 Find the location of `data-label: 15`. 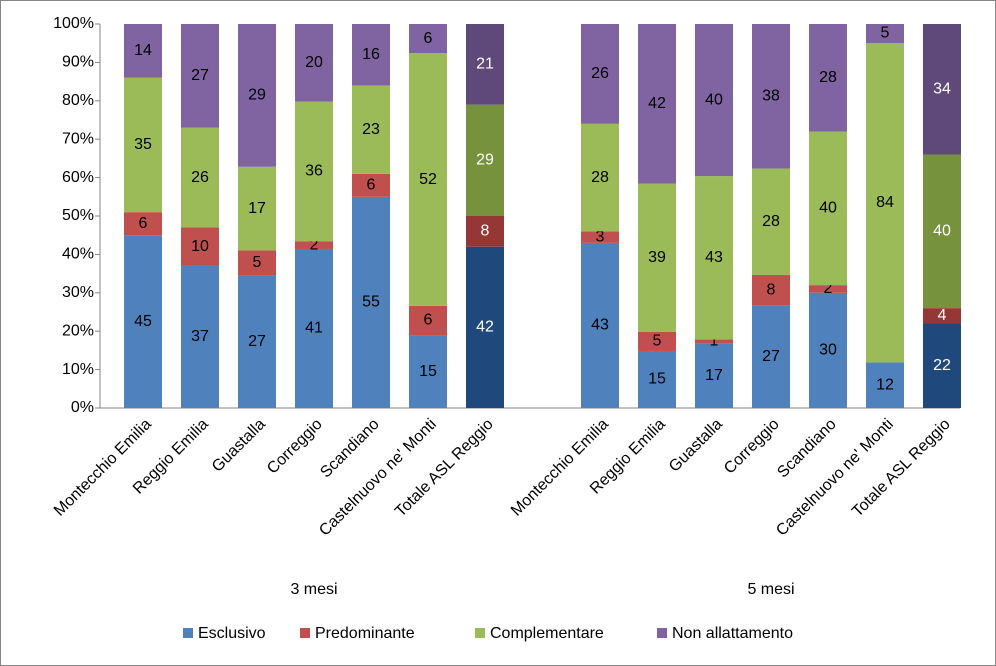

data-label: 15 is located at coordinates (428, 371).